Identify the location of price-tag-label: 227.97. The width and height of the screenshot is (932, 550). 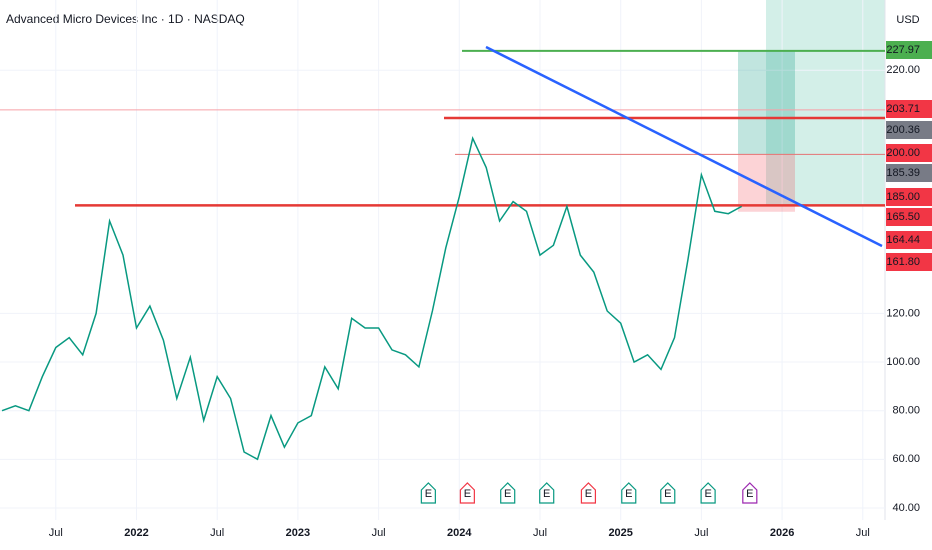
(903, 50).